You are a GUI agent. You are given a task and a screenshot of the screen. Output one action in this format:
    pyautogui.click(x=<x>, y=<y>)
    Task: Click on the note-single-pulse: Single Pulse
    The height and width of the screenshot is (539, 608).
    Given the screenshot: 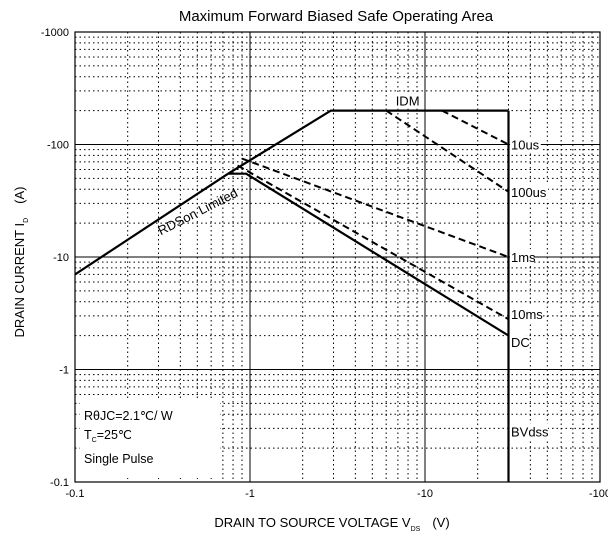 What is the action you would take?
    pyautogui.click(x=119, y=459)
    